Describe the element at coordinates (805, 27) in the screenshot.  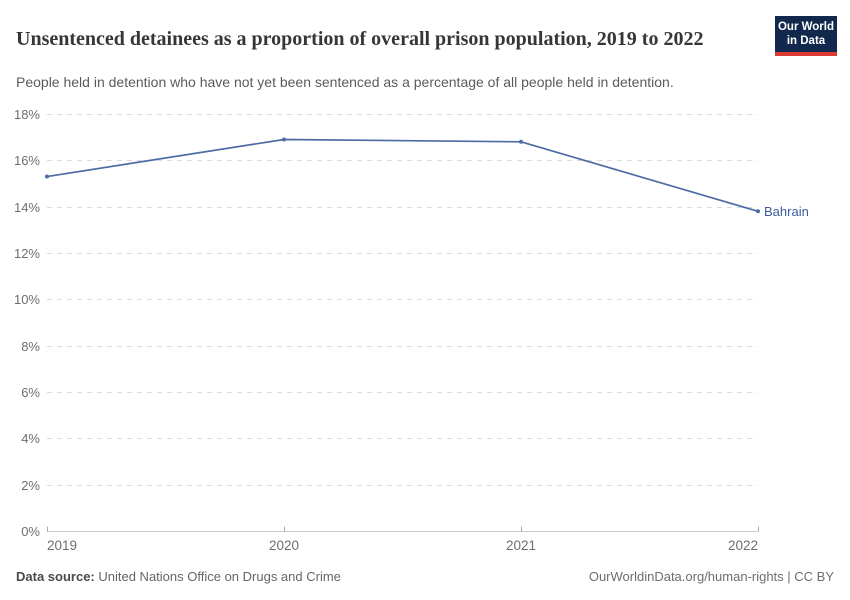
I see `owid-logo-text-line1: Our World` at that location.